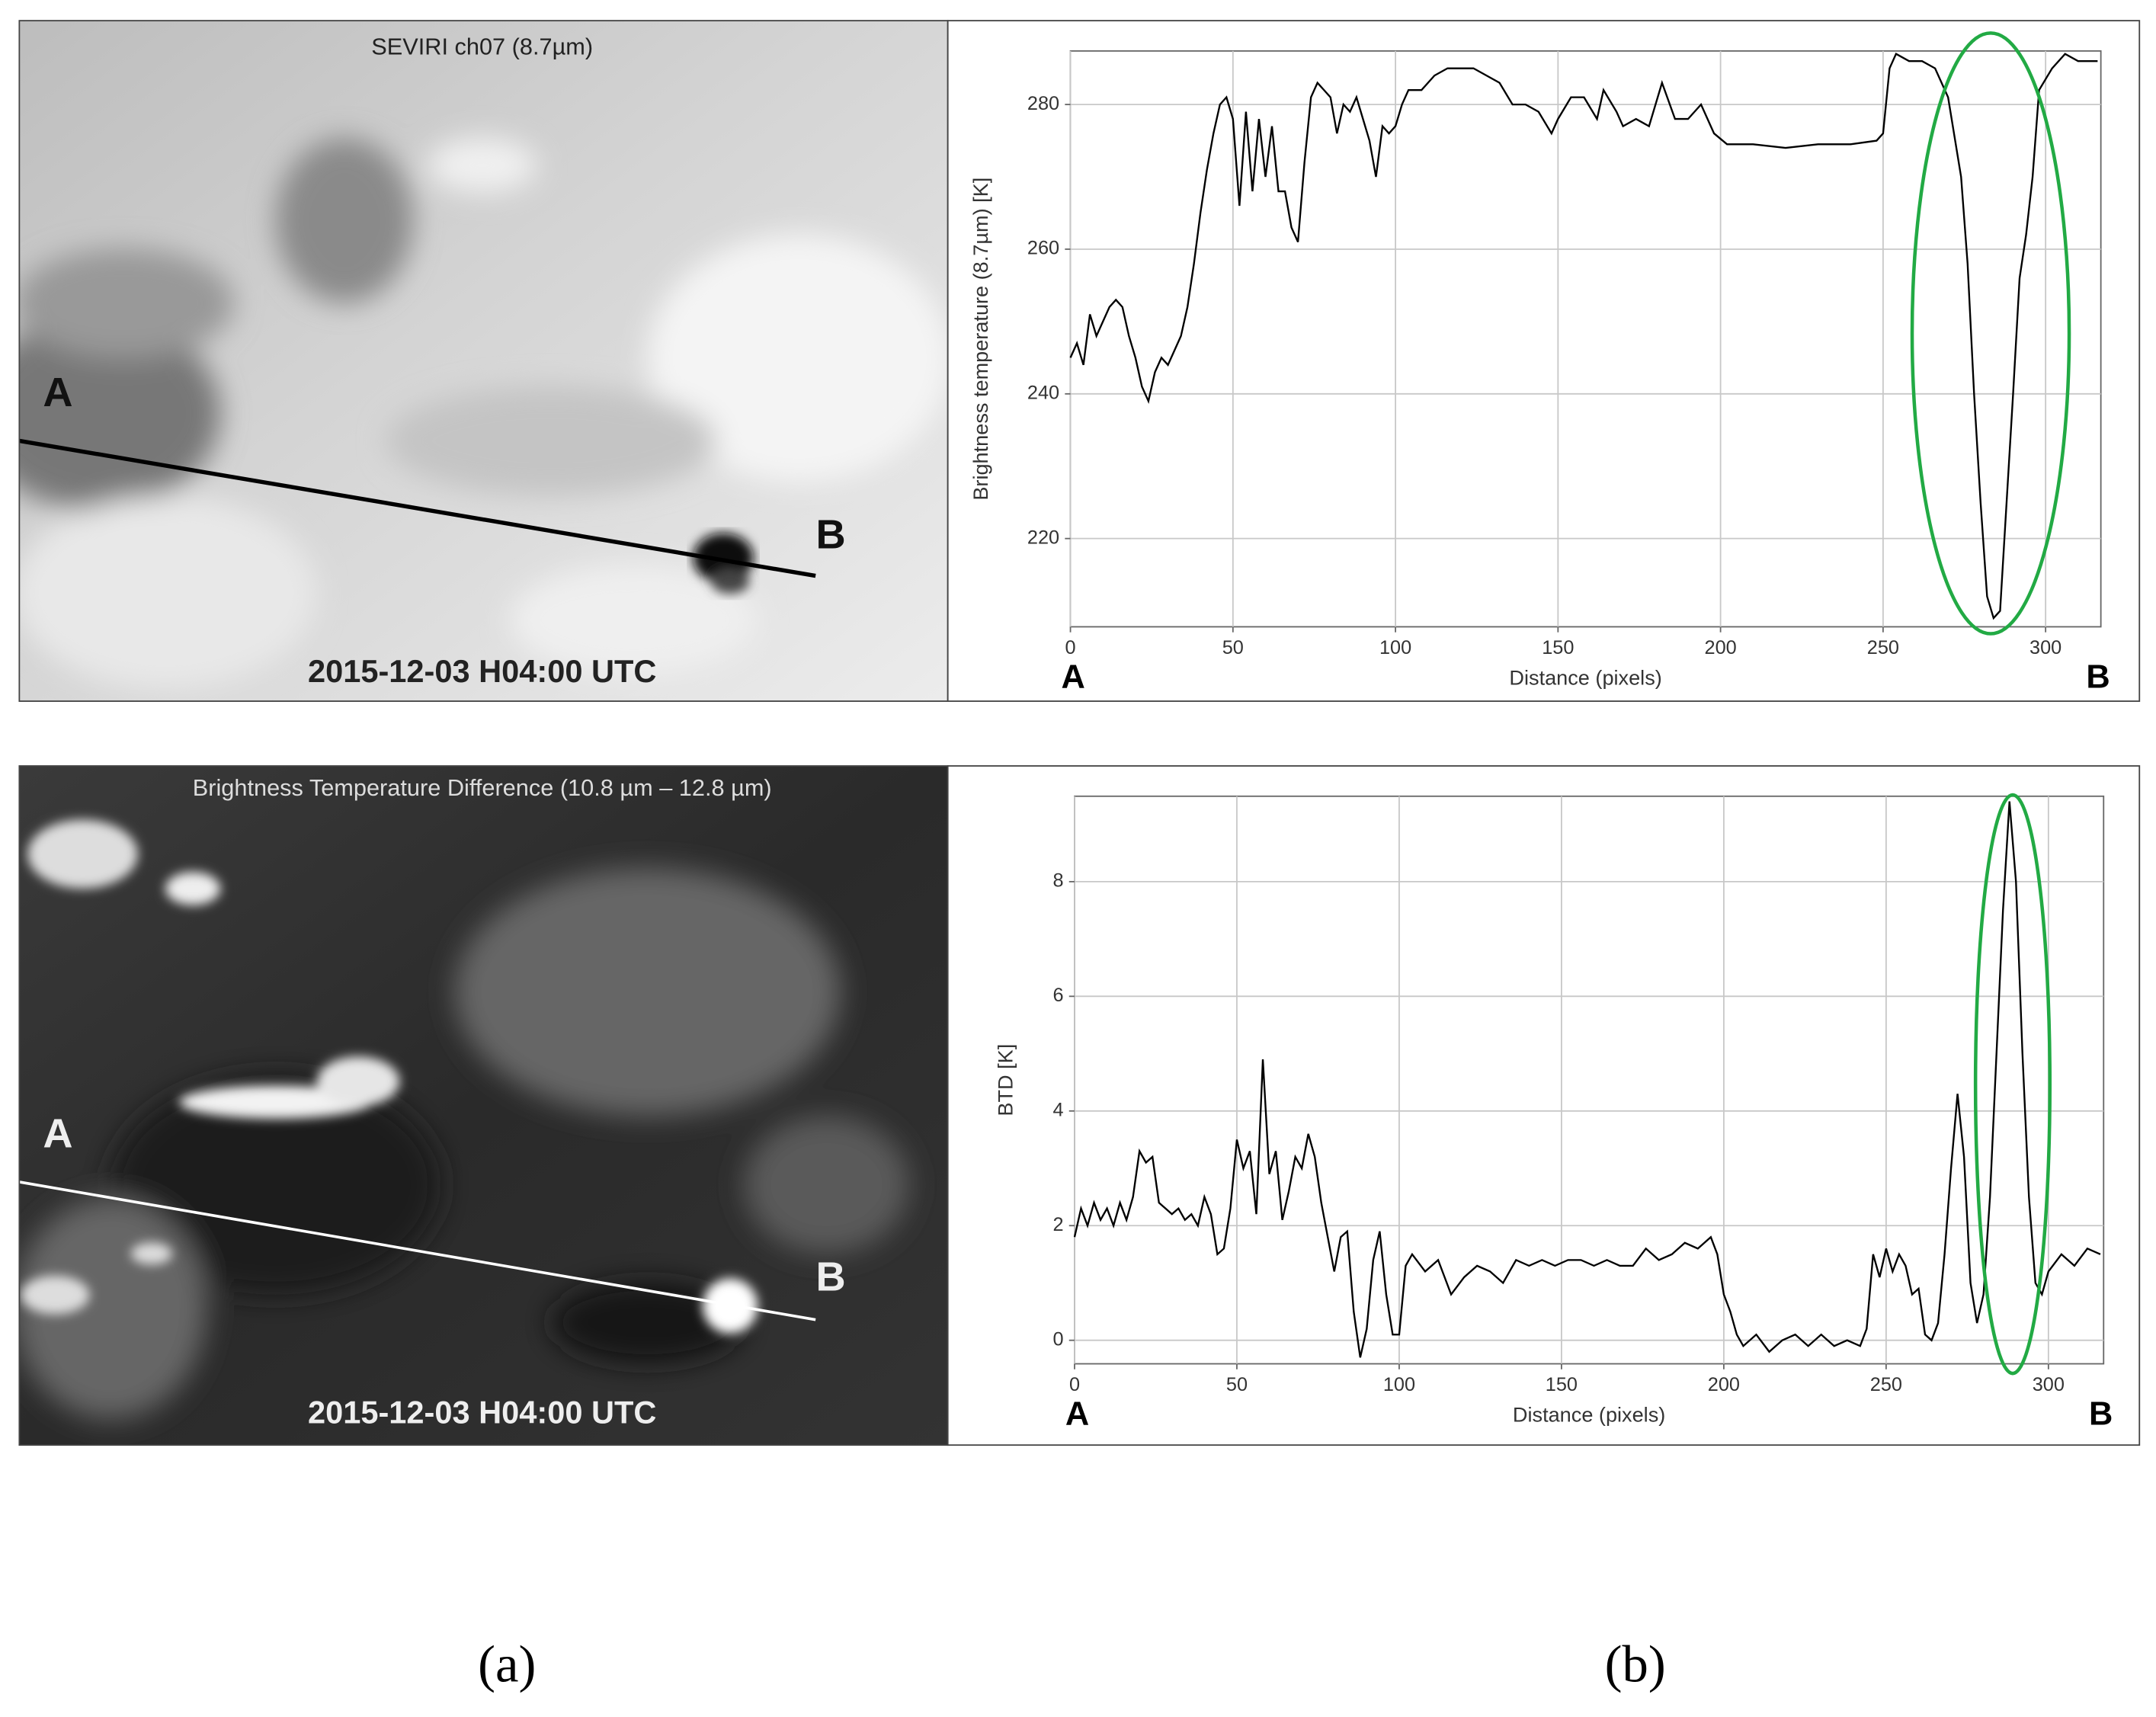 This screenshot has width=2156, height=1717. What do you see at coordinates (1635, 1664) in the screenshot?
I see `panel-label: (b)` at bounding box center [1635, 1664].